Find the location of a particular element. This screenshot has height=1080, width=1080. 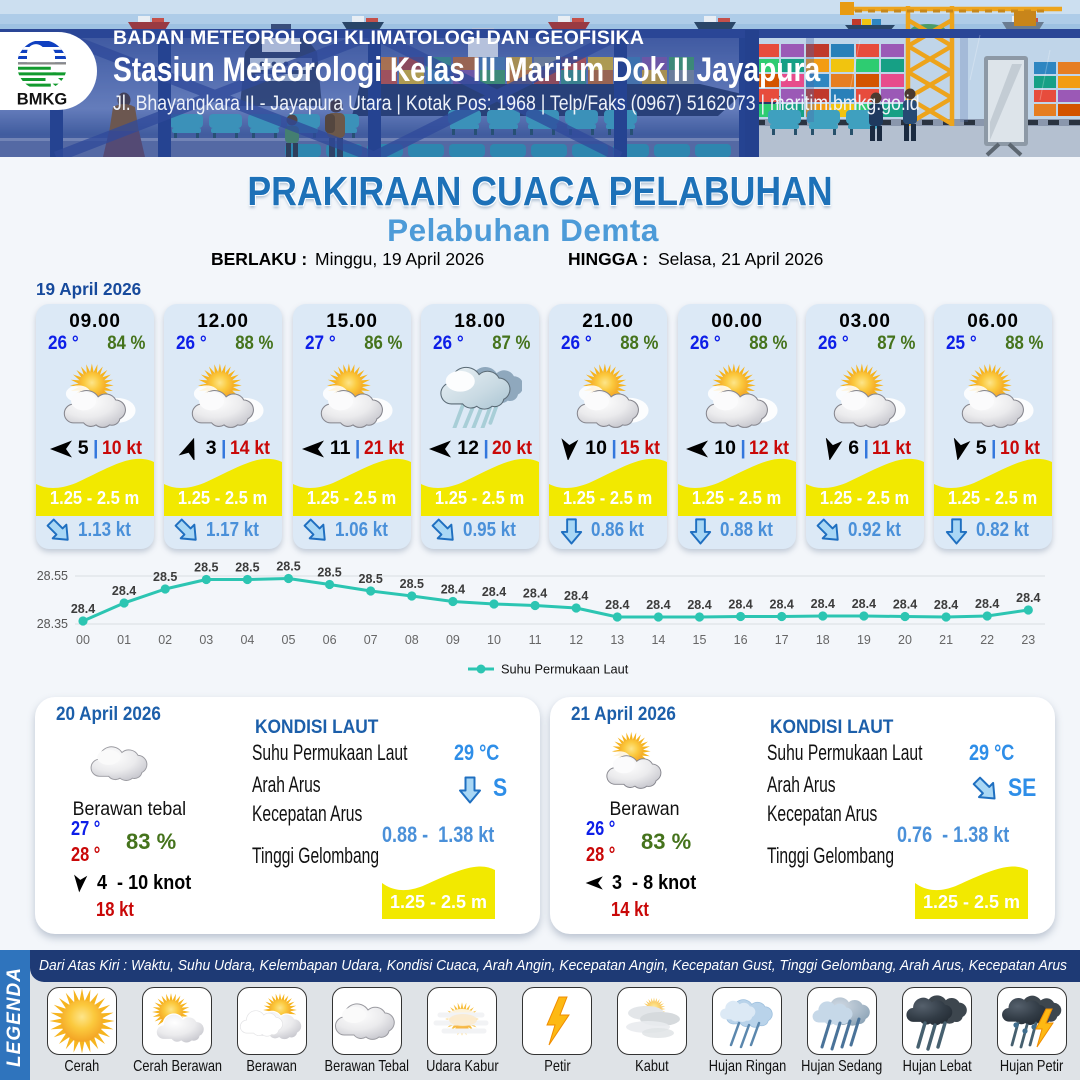

svg-text: 10 is located at coordinates (494, 640).